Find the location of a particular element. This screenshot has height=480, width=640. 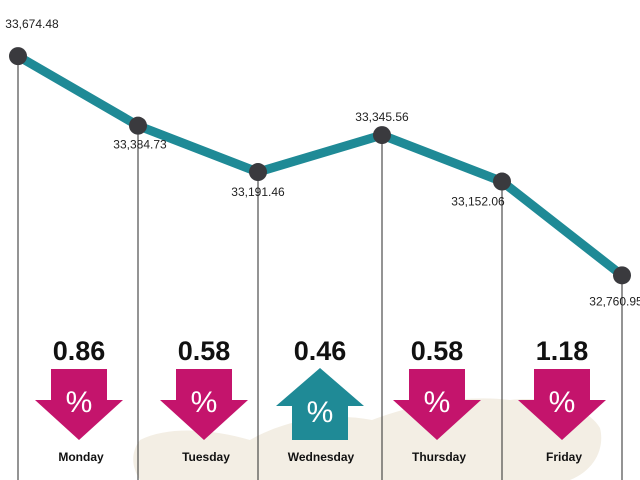

day-label: Friday is located at coordinates (564, 457).